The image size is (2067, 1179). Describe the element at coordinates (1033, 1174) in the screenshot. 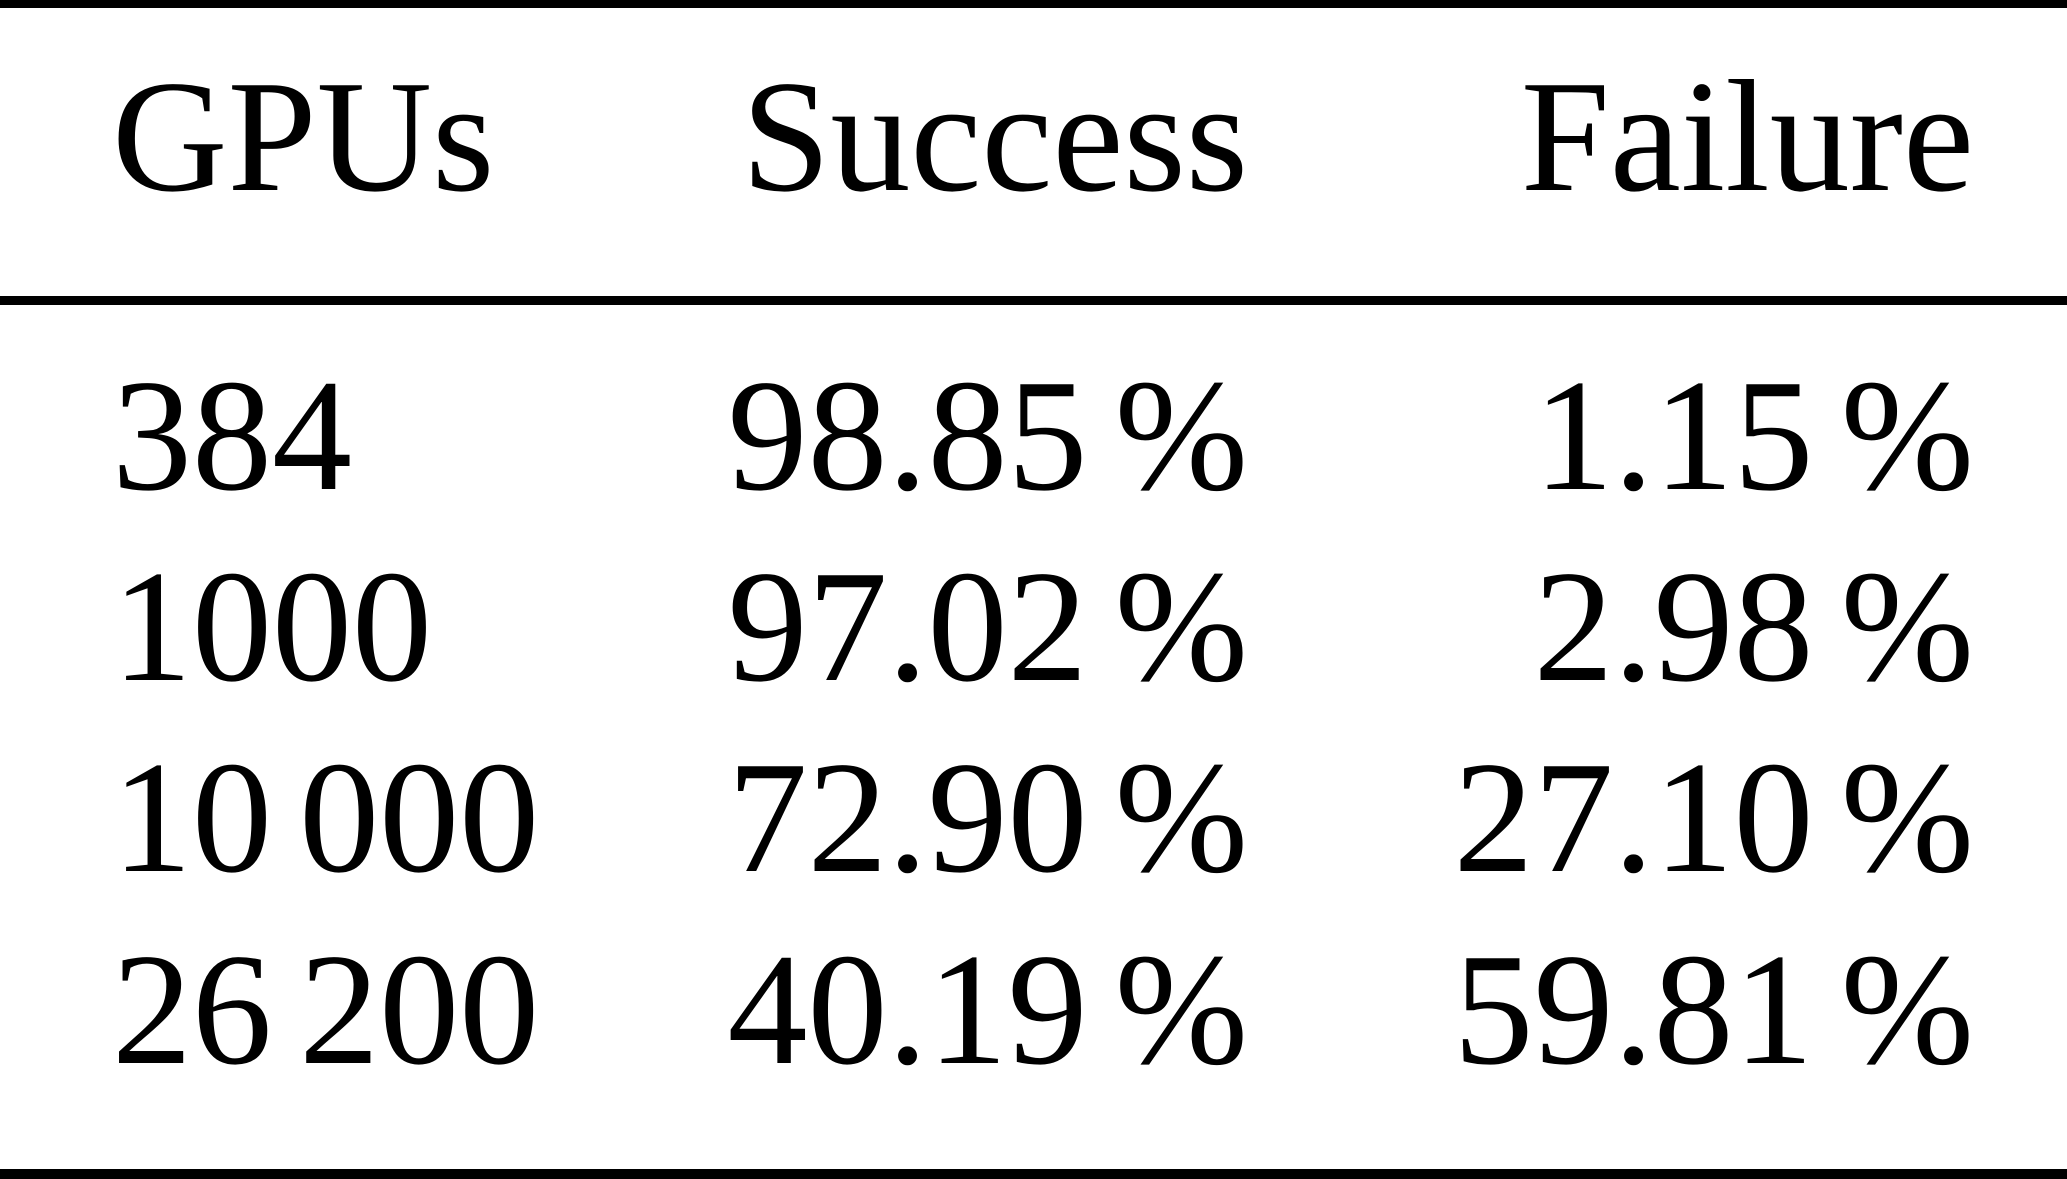

I see `table-bottom-rule` at that location.